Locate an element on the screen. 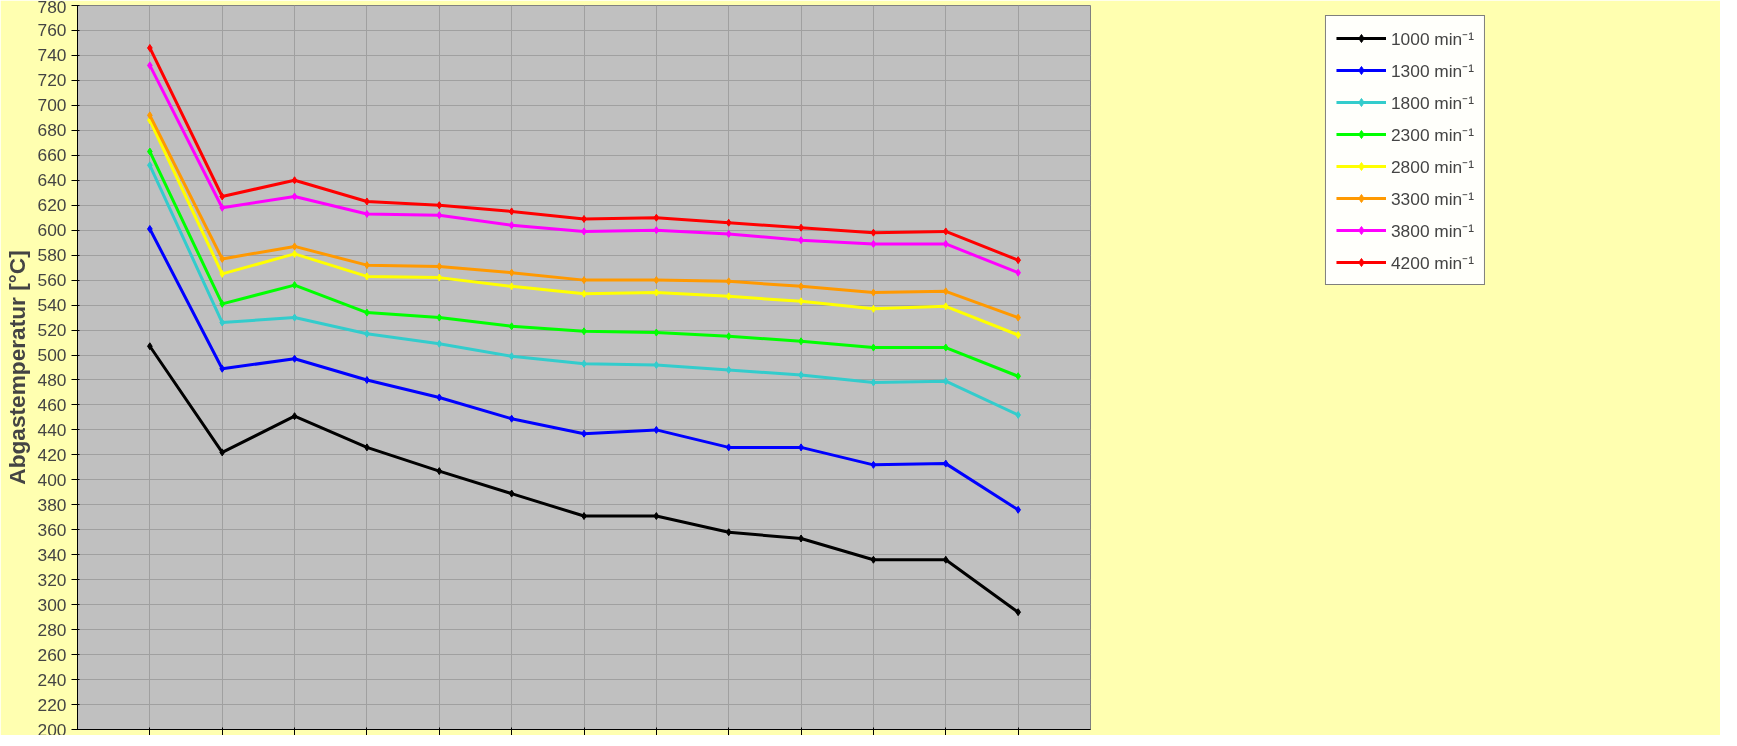  y-tick-label: 420 is located at coordinates (52, 454).